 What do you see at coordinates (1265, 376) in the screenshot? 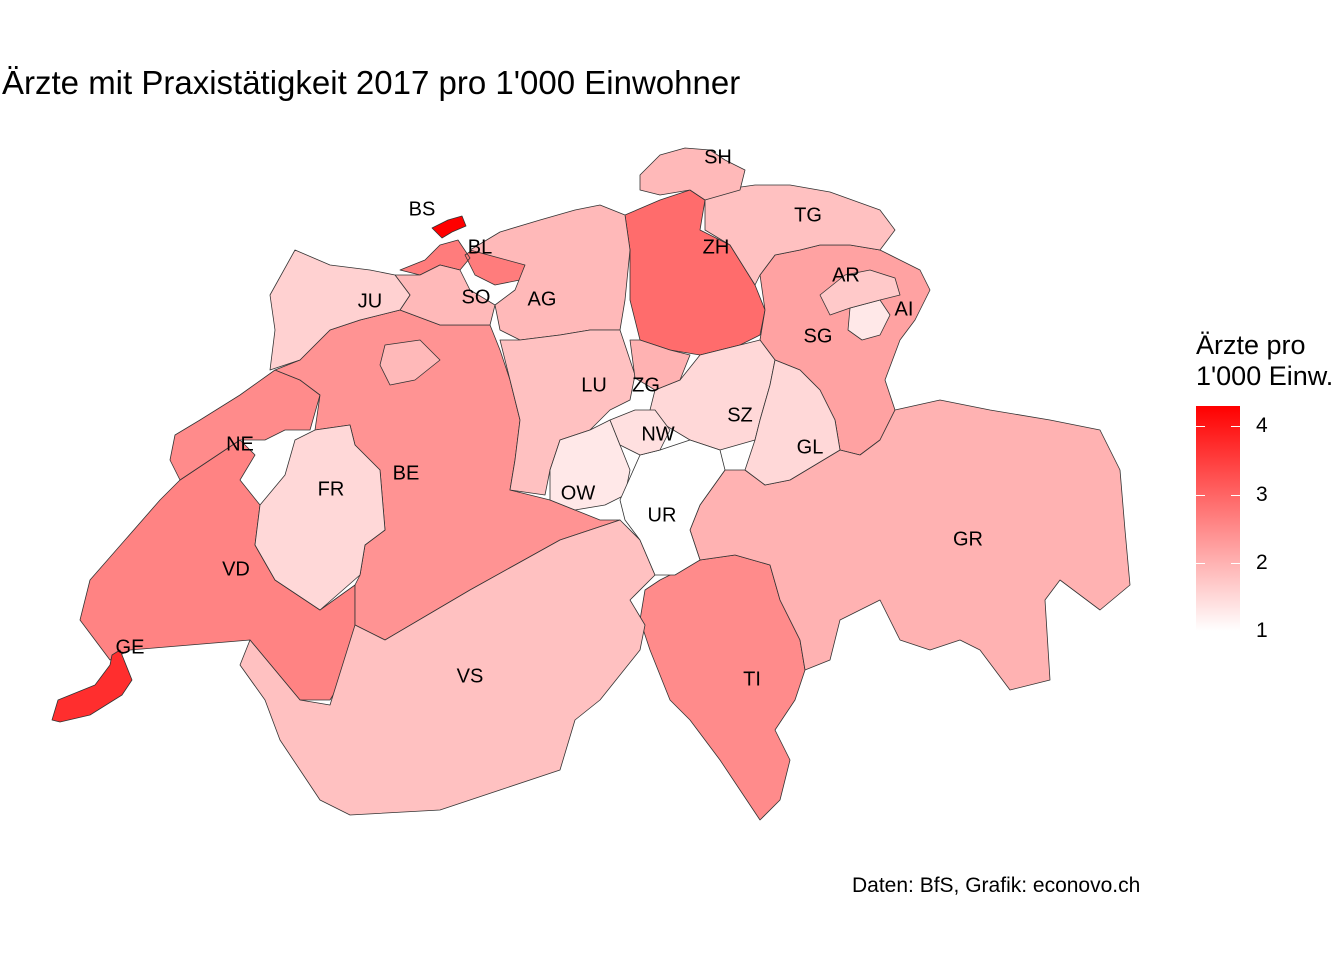
I see `legend-title-line2: 1'000 Einw.` at bounding box center [1265, 376].